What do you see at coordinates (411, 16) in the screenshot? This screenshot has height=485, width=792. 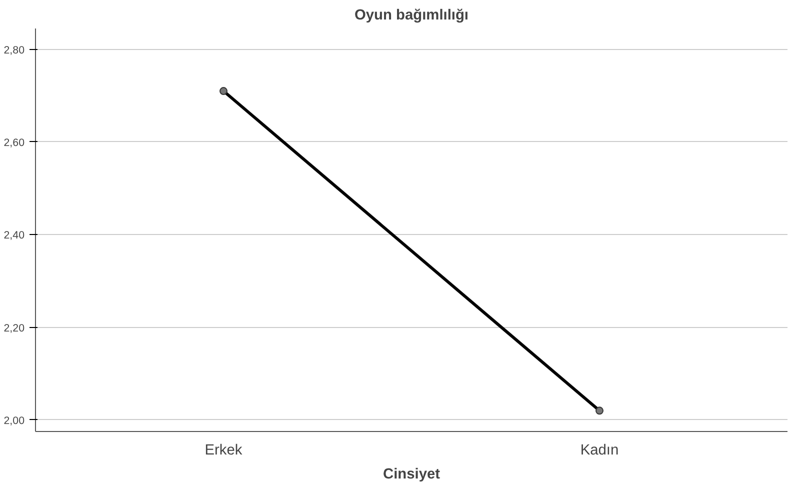 I see `chart-title: Oyun bağımlılığı` at bounding box center [411, 16].